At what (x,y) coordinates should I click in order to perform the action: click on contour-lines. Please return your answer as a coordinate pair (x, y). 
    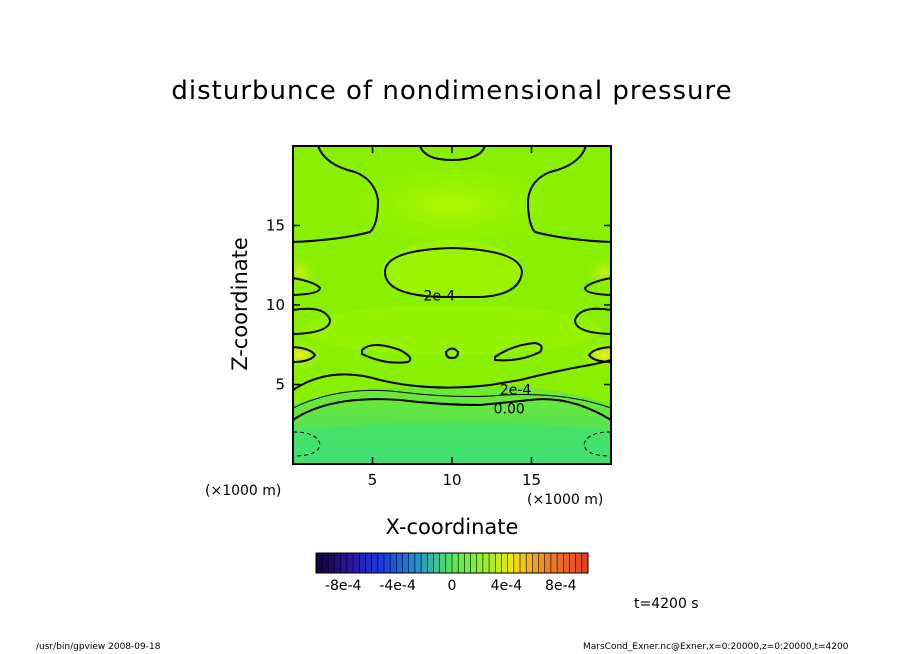
    Looking at the image, I should click on (452, 283).